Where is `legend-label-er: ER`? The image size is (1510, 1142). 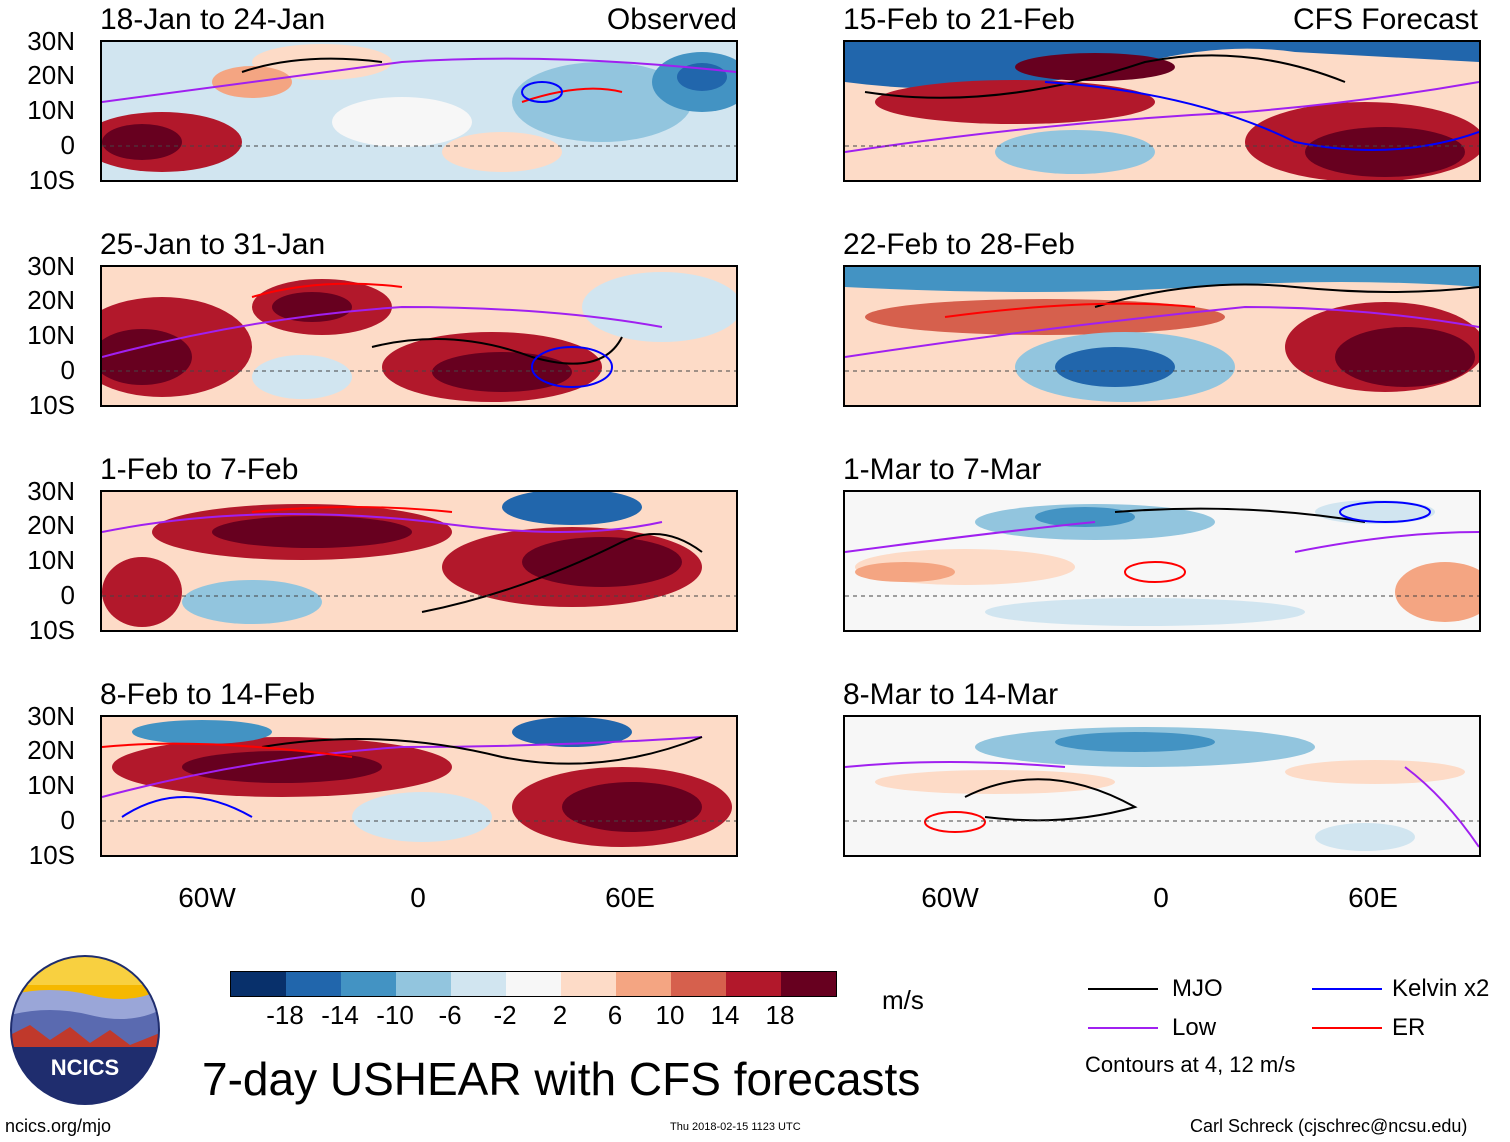 legend-label-er: ER is located at coordinates (1409, 1027).